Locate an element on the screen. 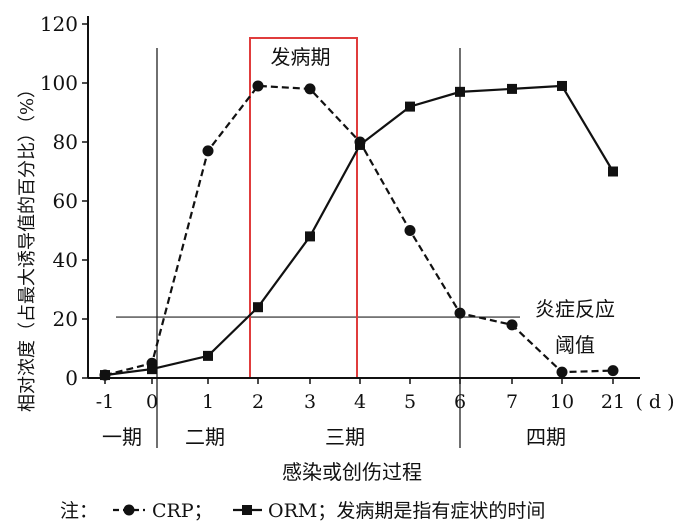  x-tick-label-3: 3 is located at coordinates (310, 402).